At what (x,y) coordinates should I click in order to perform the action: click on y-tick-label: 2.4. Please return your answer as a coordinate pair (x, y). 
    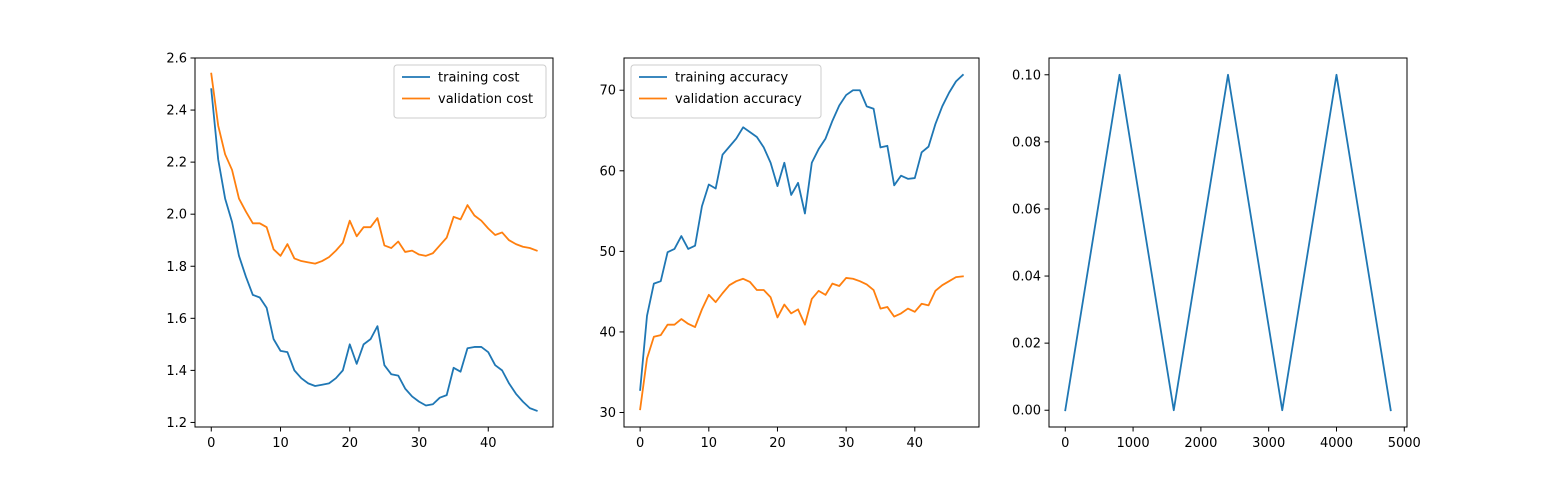
    Looking at the image, I should click on (176, 111).